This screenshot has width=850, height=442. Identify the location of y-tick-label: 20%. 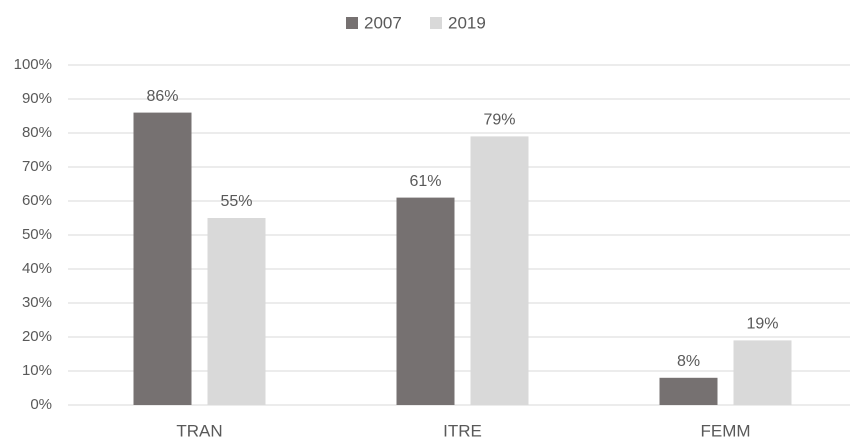
(37, 336).